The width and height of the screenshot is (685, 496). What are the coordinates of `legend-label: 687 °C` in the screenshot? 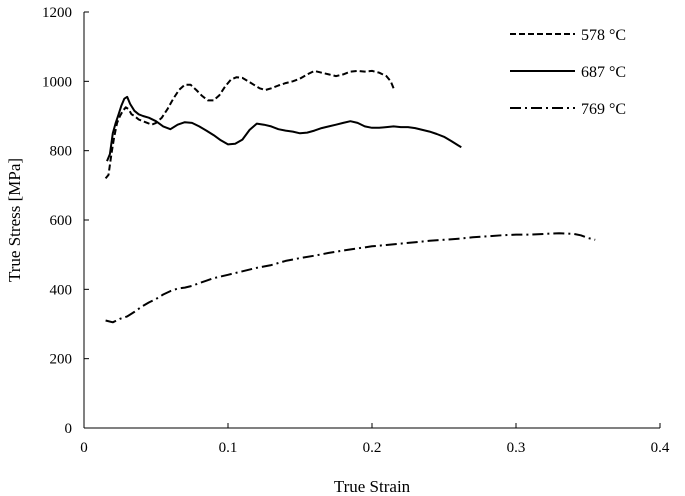 It's located at (603, 72).